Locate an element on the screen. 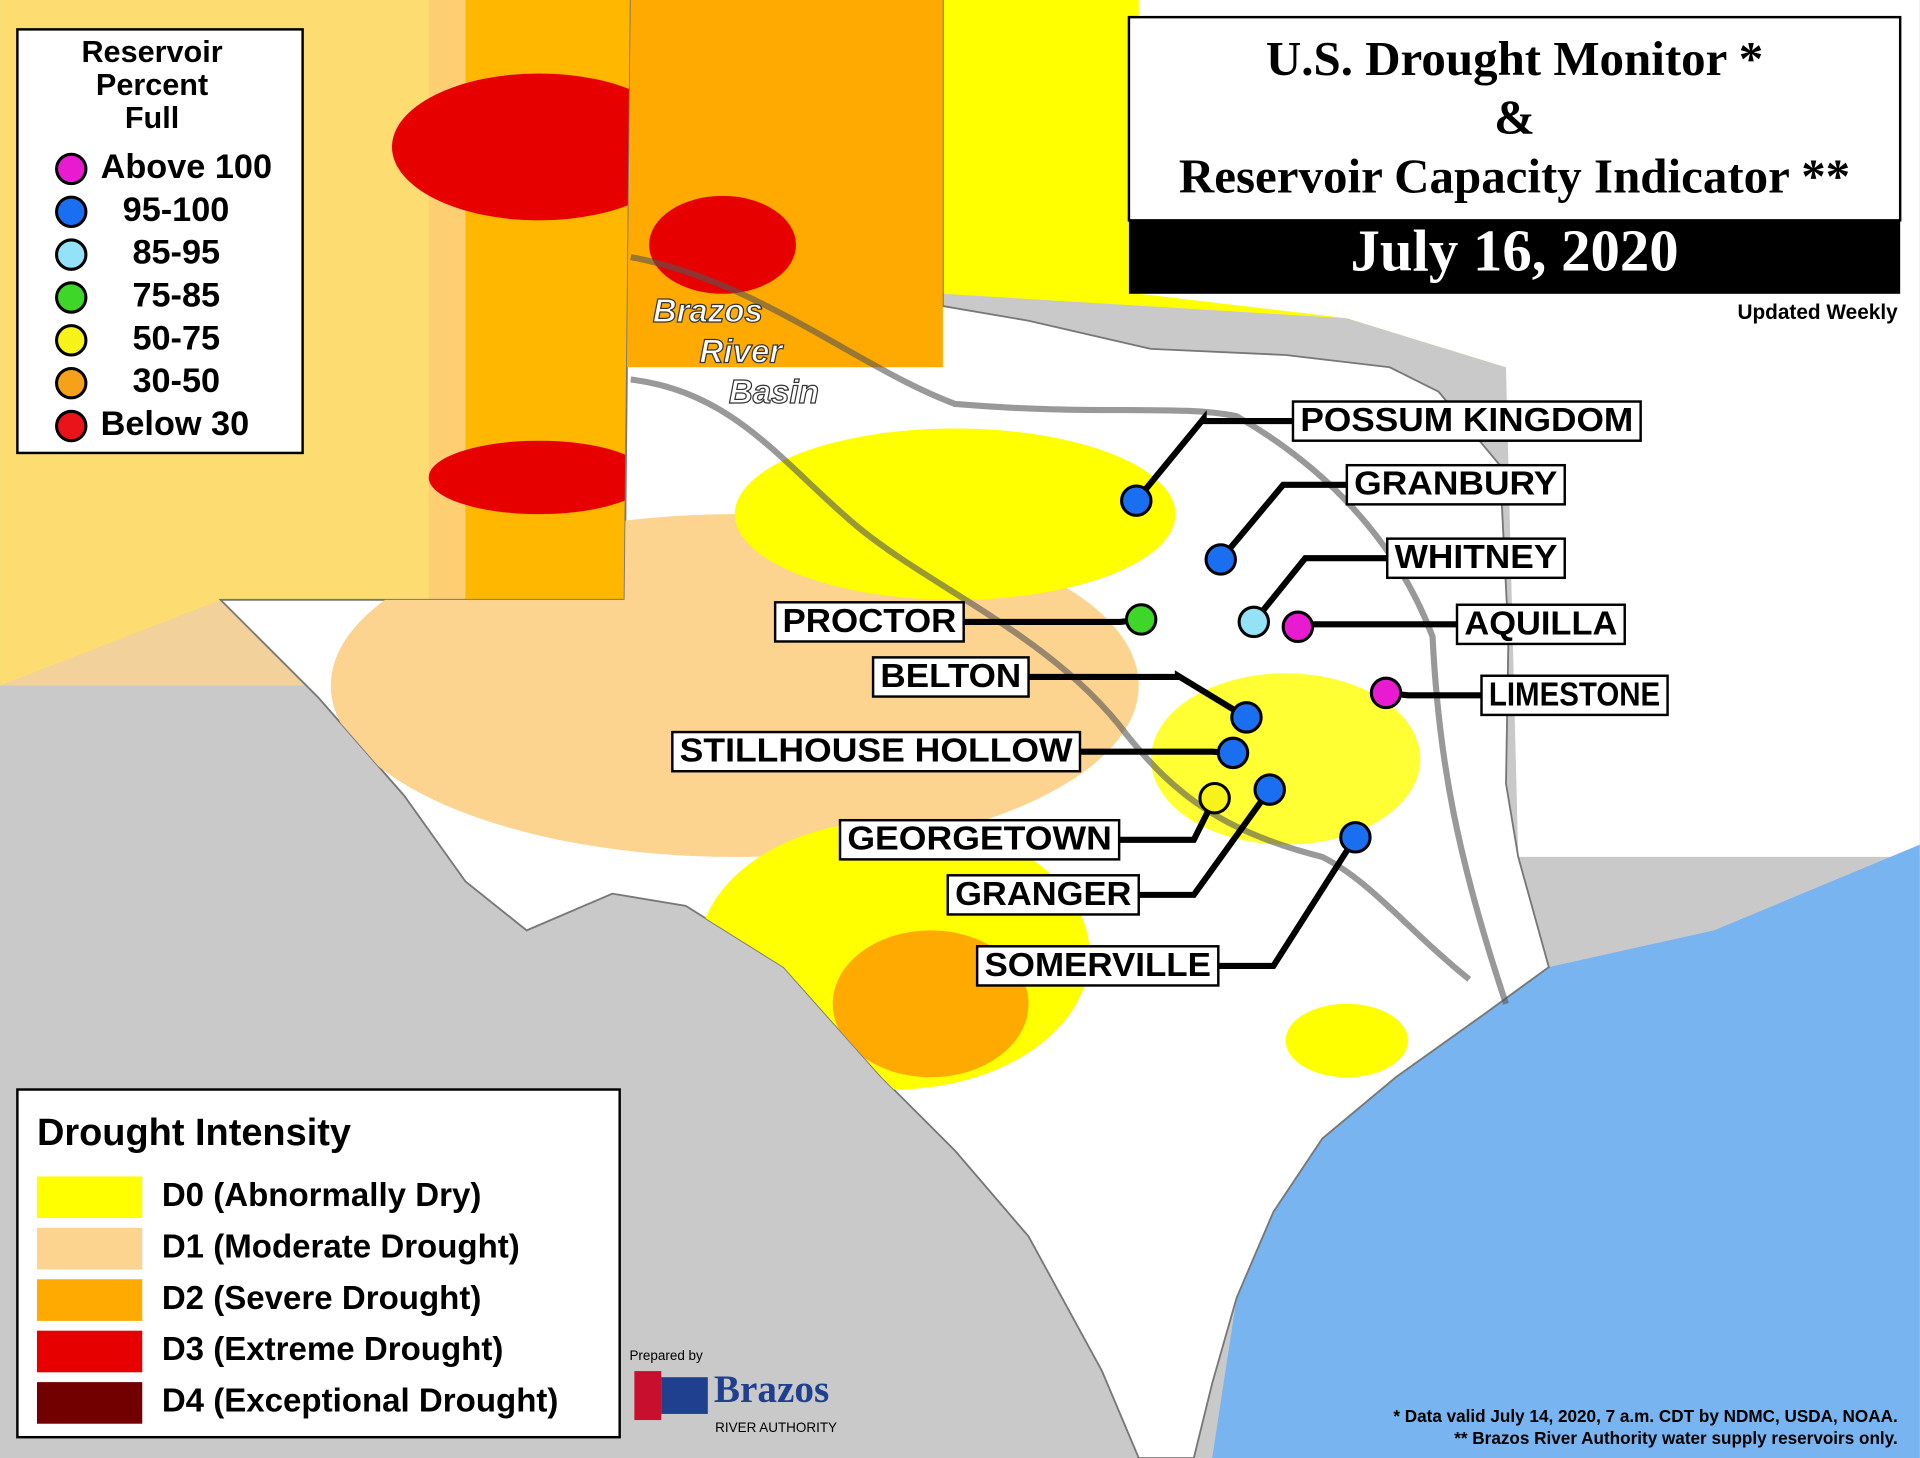  reservoir-label: SOMERVILLE is located at coordinates (1097, 965).